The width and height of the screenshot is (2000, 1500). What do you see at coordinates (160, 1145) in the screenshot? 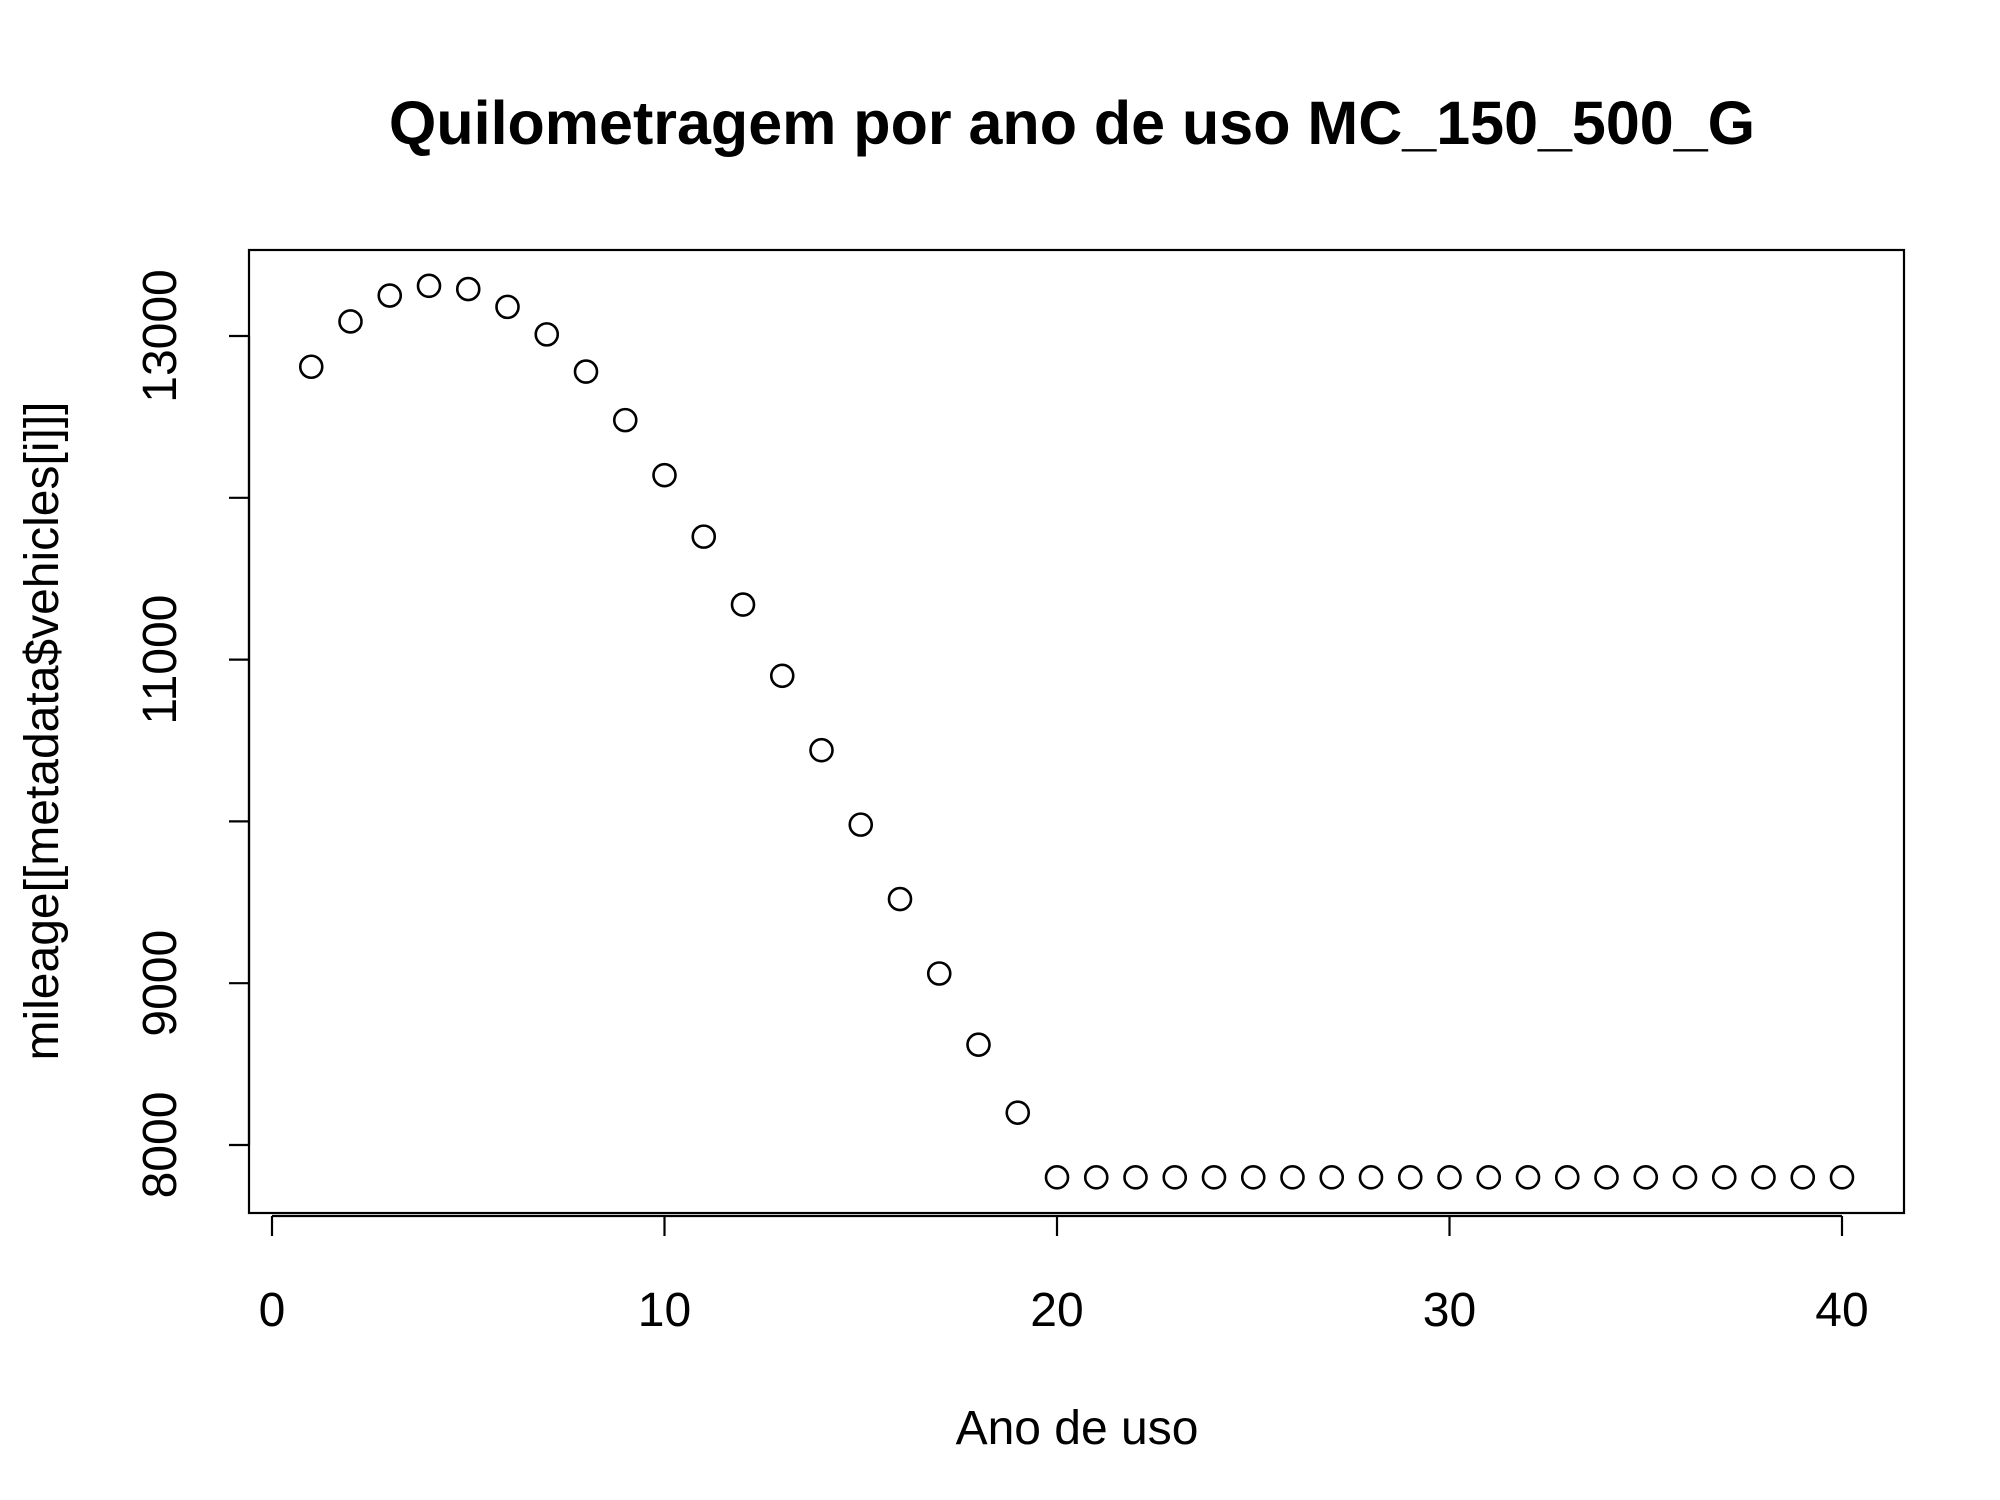
I see `y-tick-label: 8000` at bounding box center [160, 1145].